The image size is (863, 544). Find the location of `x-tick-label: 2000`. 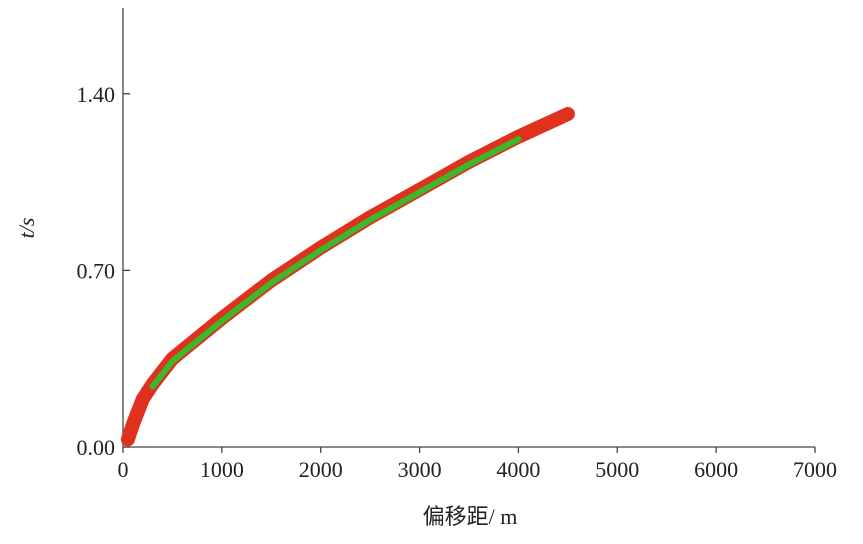

x-tick-label: 2000 is located at coordinates (321, 469).